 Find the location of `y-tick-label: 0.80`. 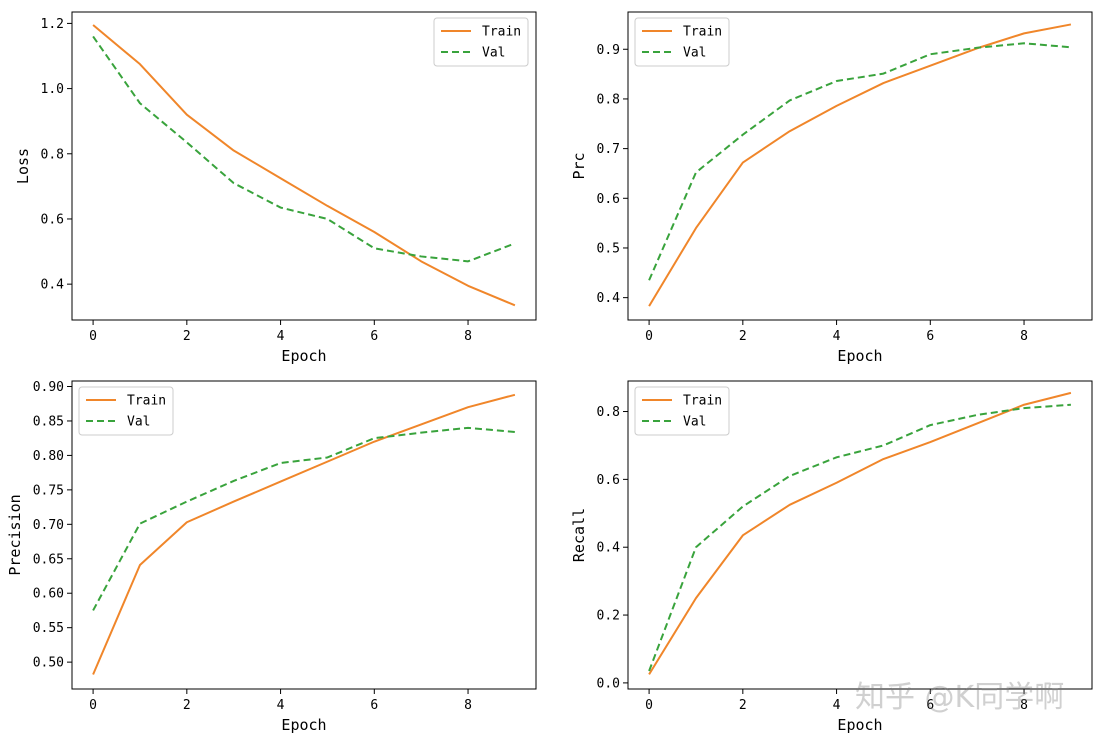

y-tick-label: 0.80 is located at coordinates (48, 456).